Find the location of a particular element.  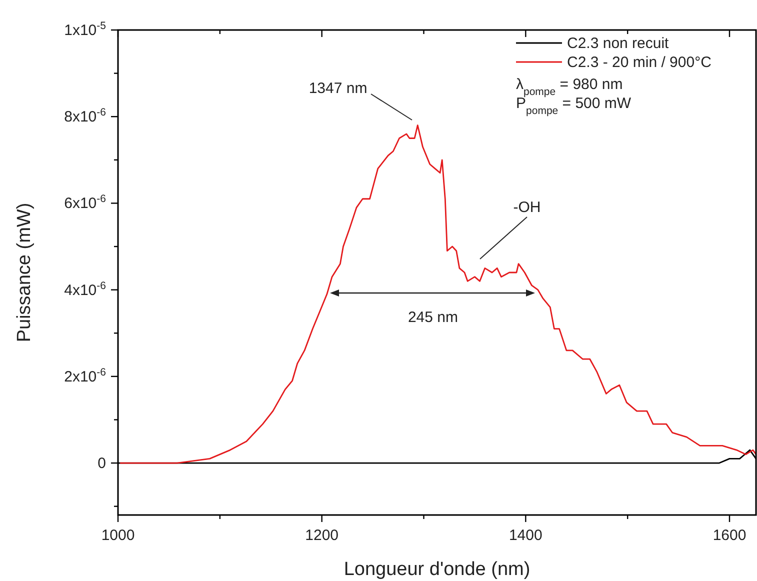

y-axis-title: Puissance (mW) is located at coordinates (24, 272).